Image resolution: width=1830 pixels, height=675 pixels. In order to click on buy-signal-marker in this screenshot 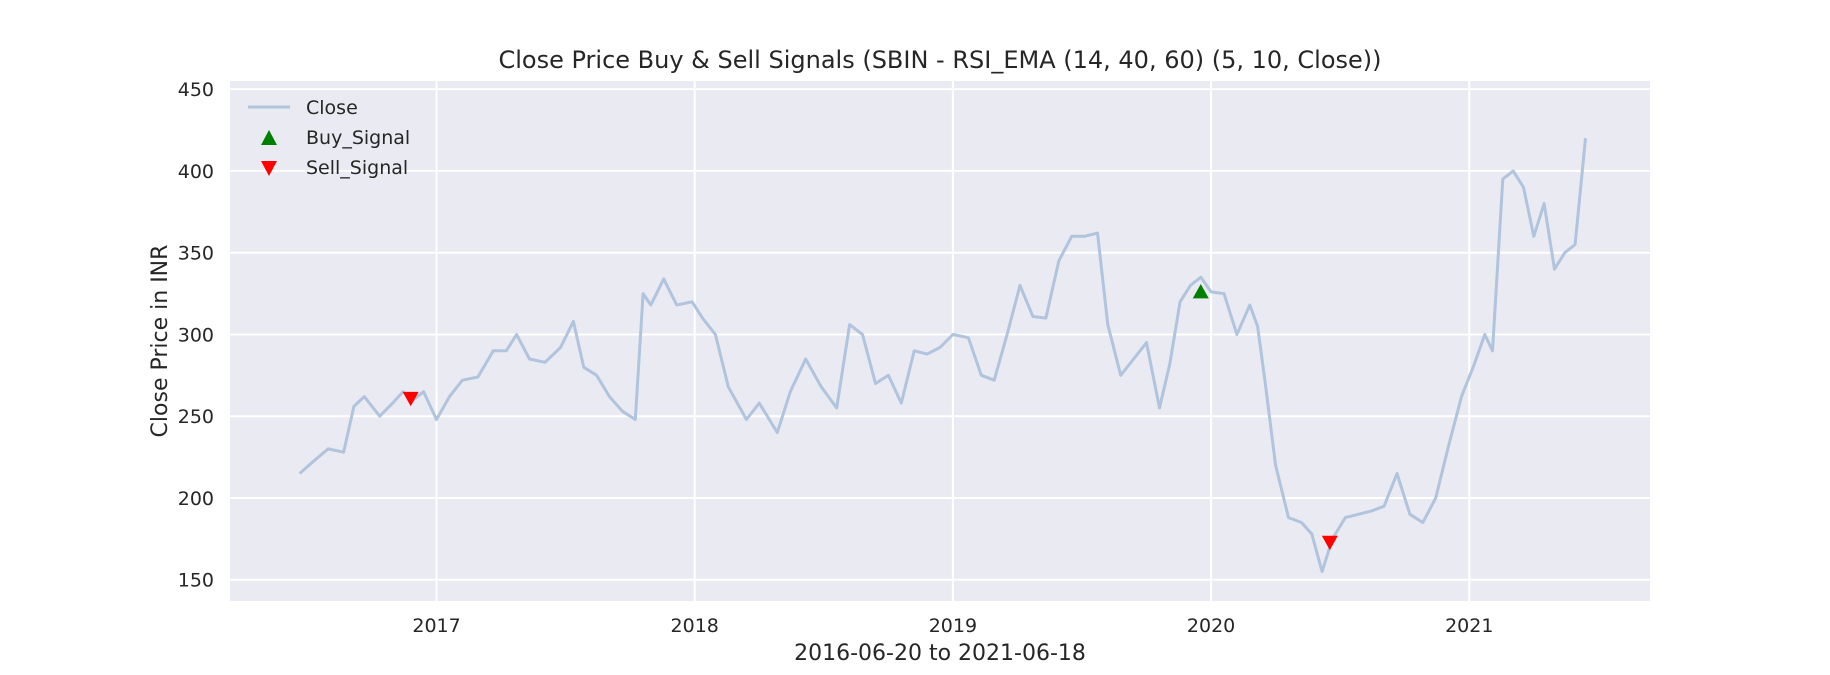, I will do `click(1200, 291)`.